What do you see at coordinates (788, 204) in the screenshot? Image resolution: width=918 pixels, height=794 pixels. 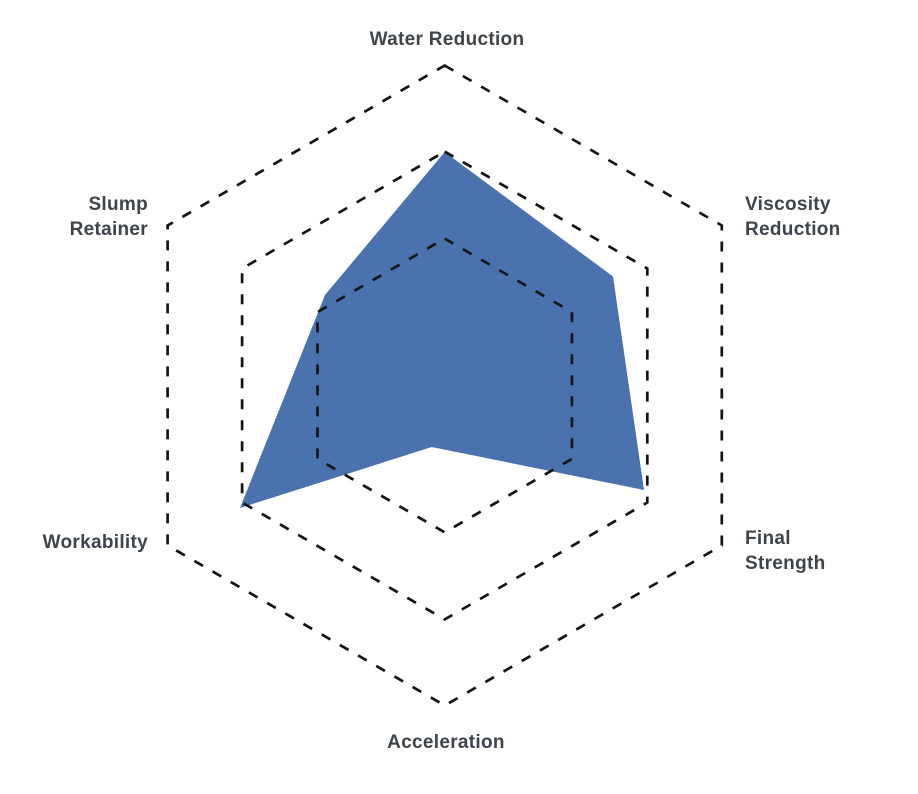 I see `axis-label-line: Viscosity` at bounding box center [788, 204].